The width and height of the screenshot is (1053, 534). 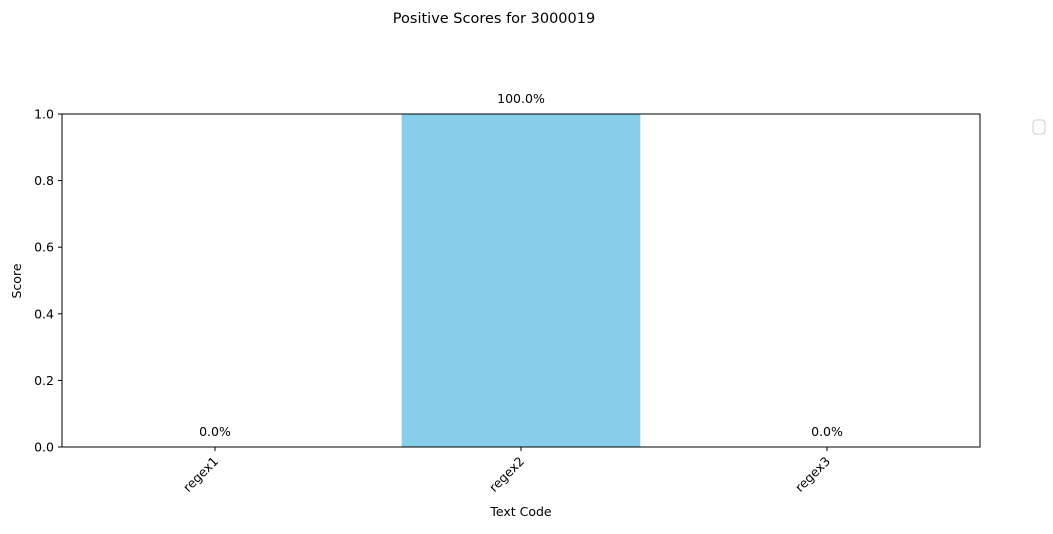 I want to click on y-tick-label-0.8: 0.8, so click(x=44, y=180).